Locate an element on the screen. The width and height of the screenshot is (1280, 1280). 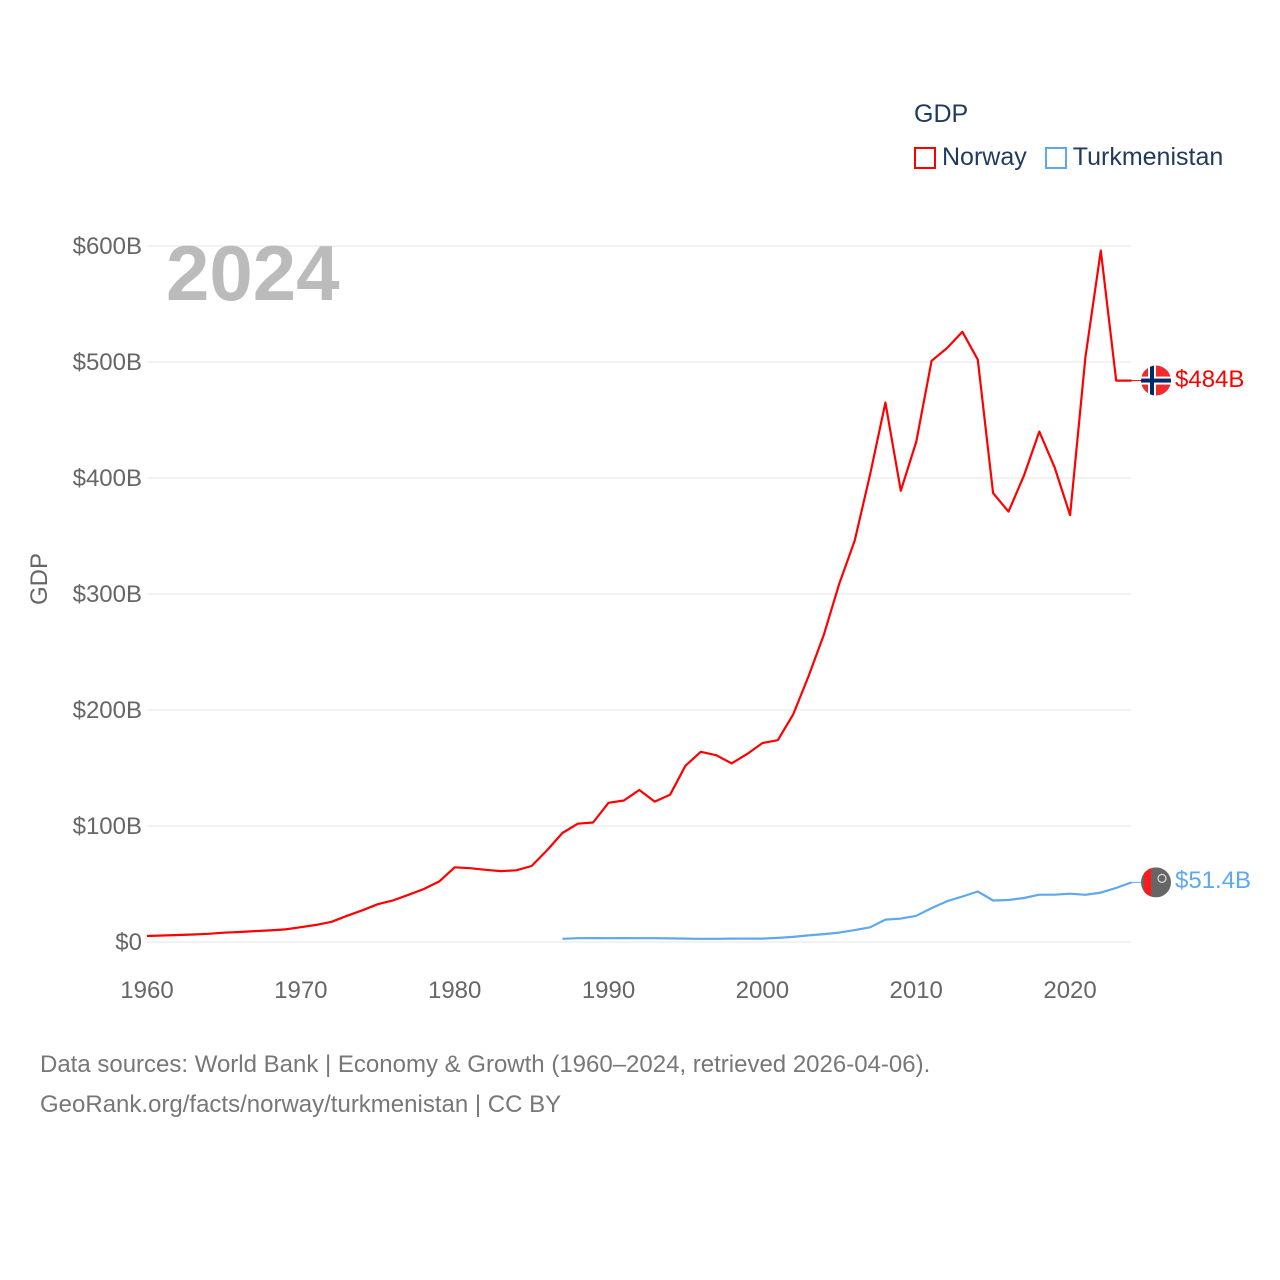
y-axis-label: GDP is located at coordinates (39, 579).